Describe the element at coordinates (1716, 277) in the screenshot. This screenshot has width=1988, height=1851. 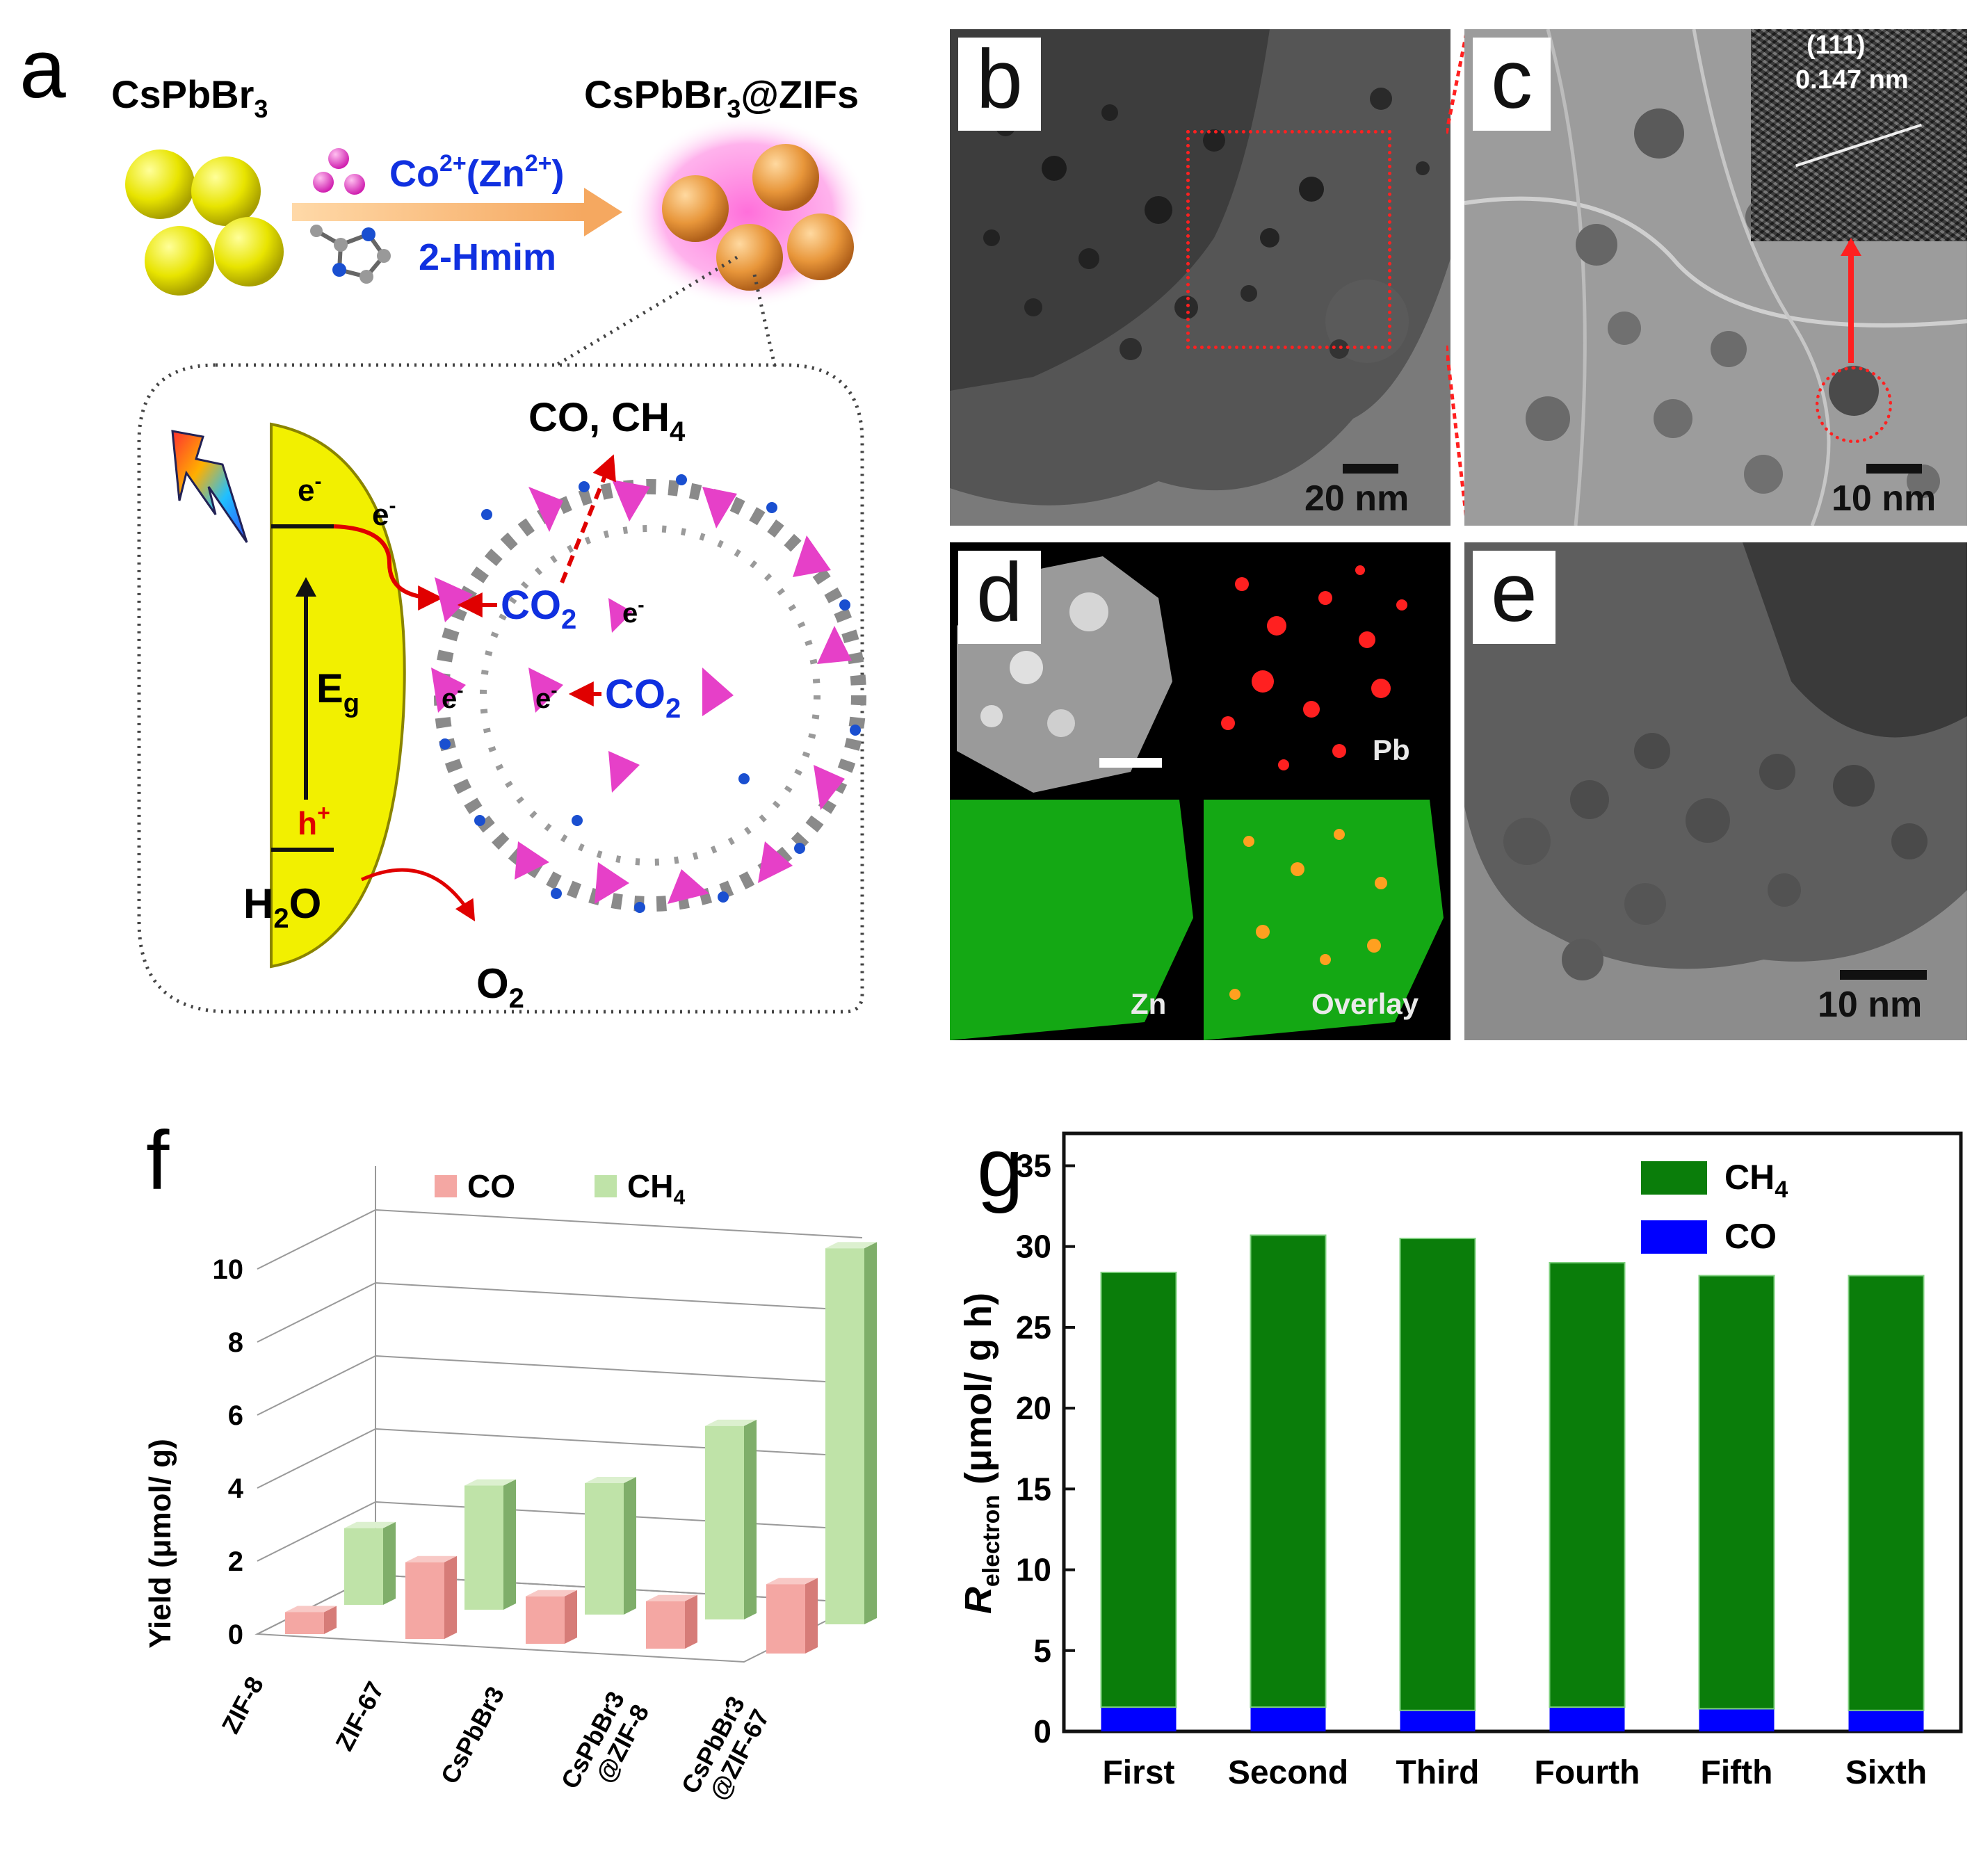
I see `panel-c-tem-image: c (111) 0.147 nm 10 nm` at that location.